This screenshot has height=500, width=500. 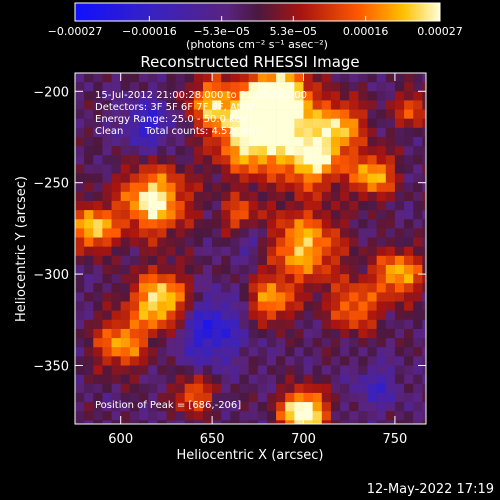 I want to click on y-tick-label: −200, so click(x=51, y=92).